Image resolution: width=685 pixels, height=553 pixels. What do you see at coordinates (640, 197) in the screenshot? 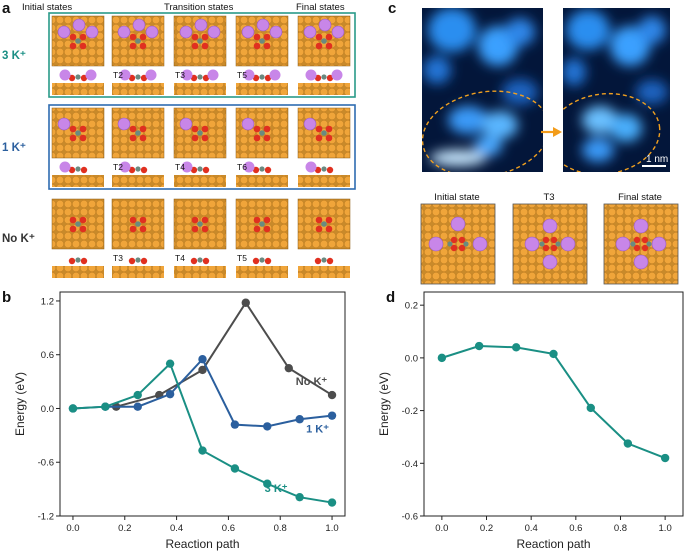
I see `structure-frame-label: Final state` at bounding box center [640, 197].